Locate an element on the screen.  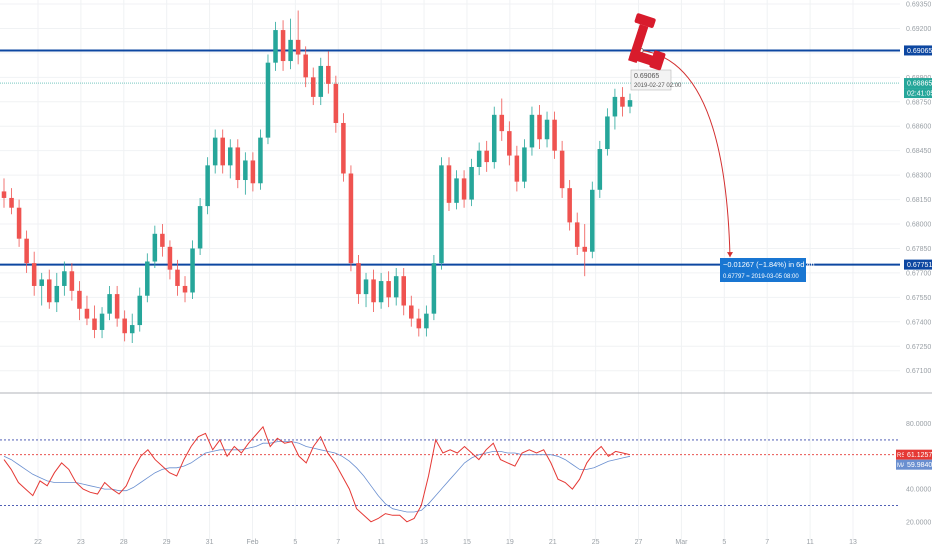
ma-series-line is located at coordinates (317, 477).